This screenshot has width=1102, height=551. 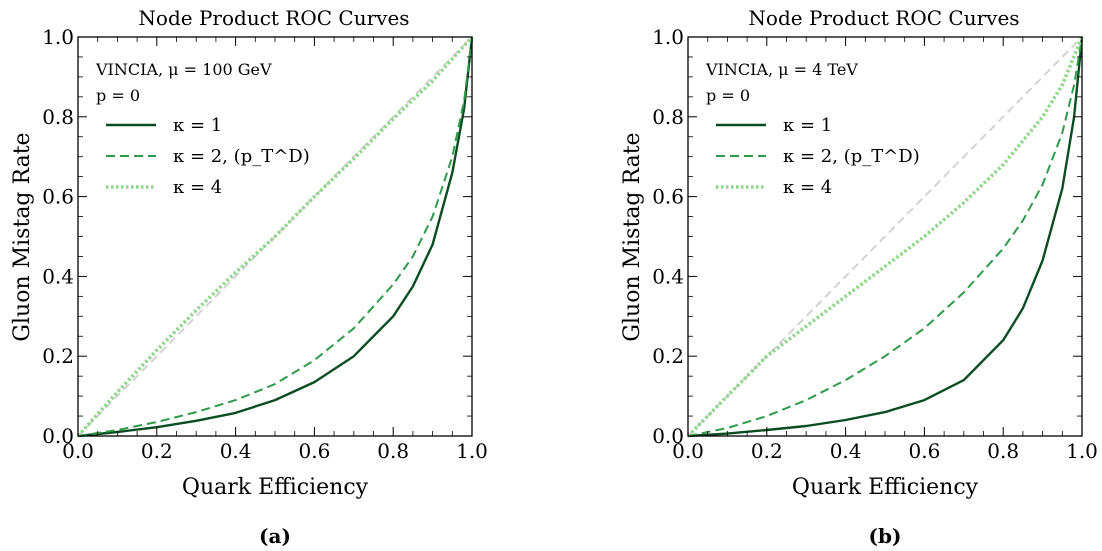 I want to click on subfigure-caption: (a), so click(x=275, y=536).